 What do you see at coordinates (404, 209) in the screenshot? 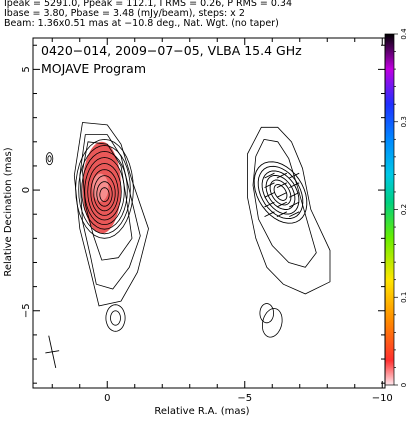
I see `colorbar-tick-label: 0.2` at bounding box center [404, 209].